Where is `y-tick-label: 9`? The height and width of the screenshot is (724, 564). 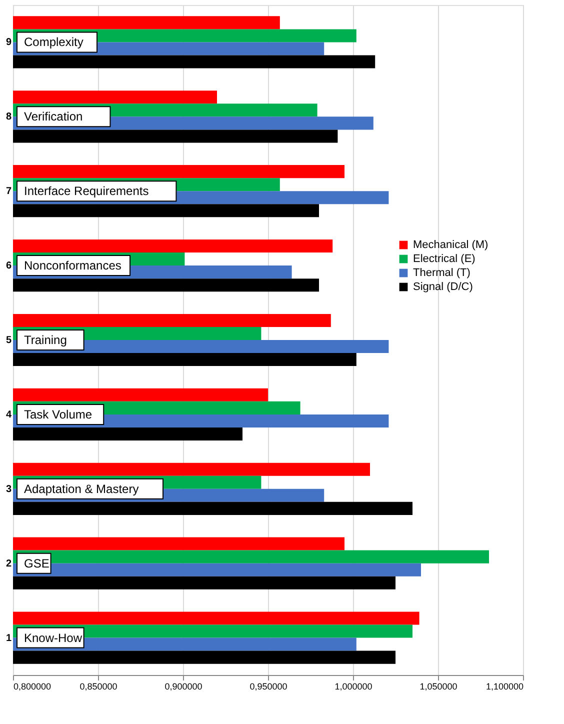 y-tick-label: 9 is located at coordinates (9, 42).